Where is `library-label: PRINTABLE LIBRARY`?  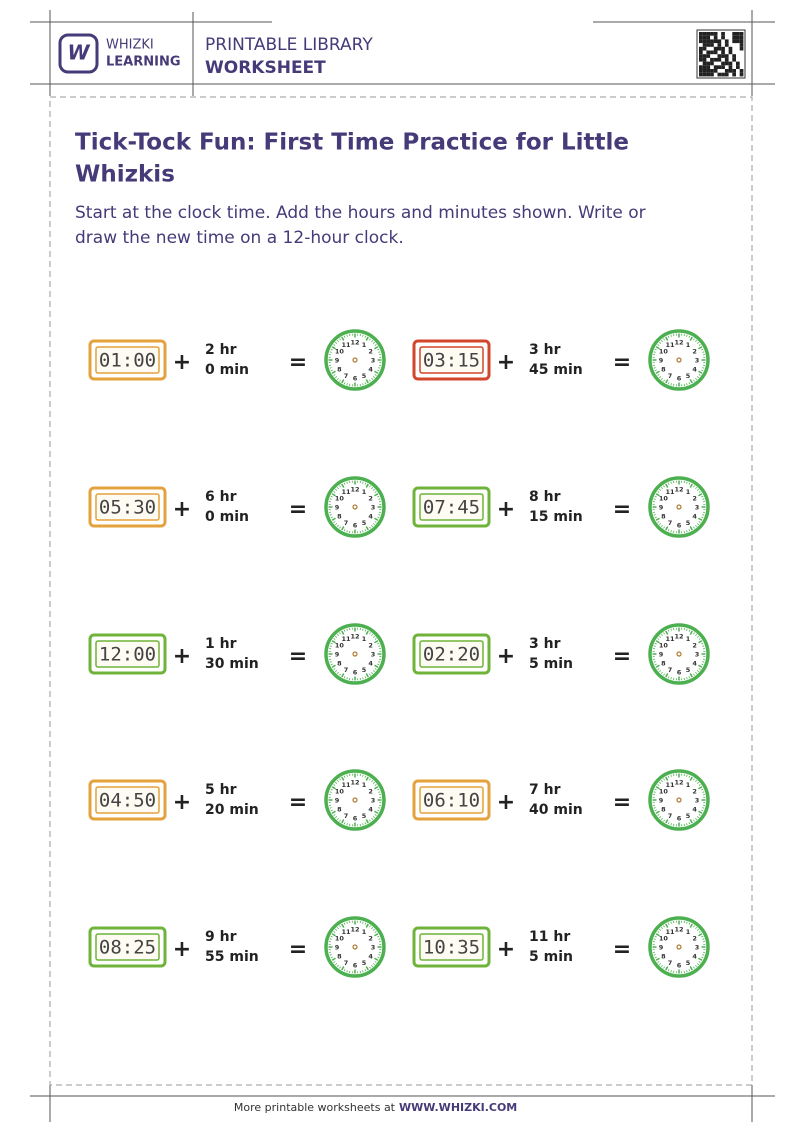
library-label: PRINTABLE LIBRARY is located at coordinates (289, 45).